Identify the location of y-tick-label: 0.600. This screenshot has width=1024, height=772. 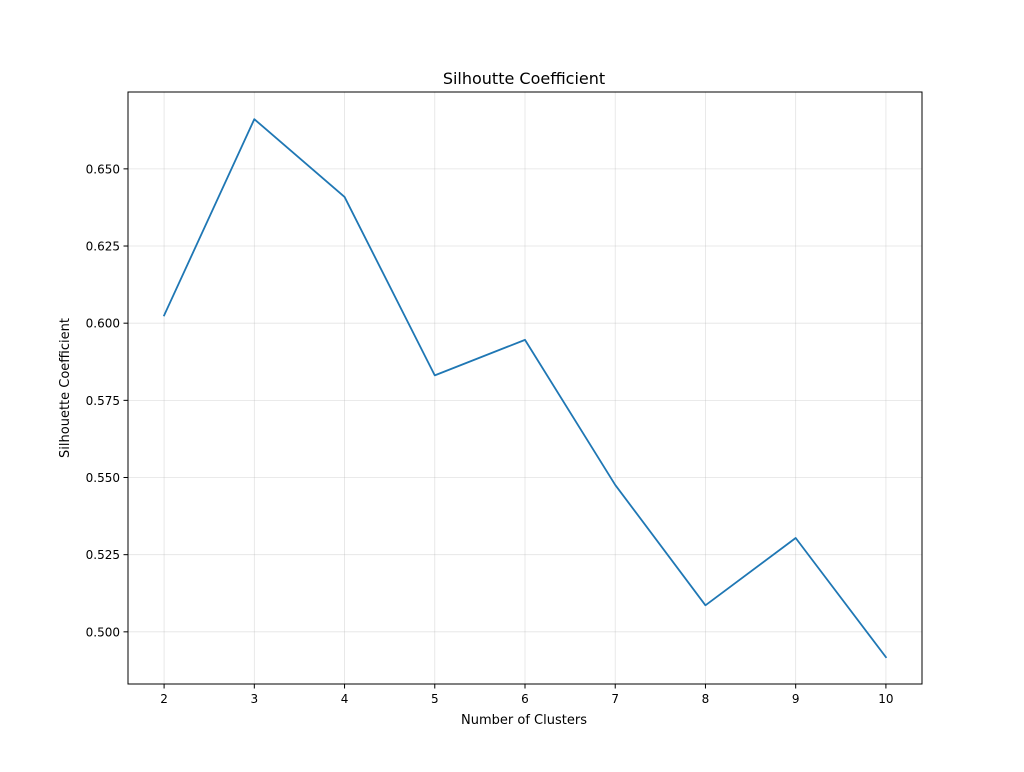
(103, 324).